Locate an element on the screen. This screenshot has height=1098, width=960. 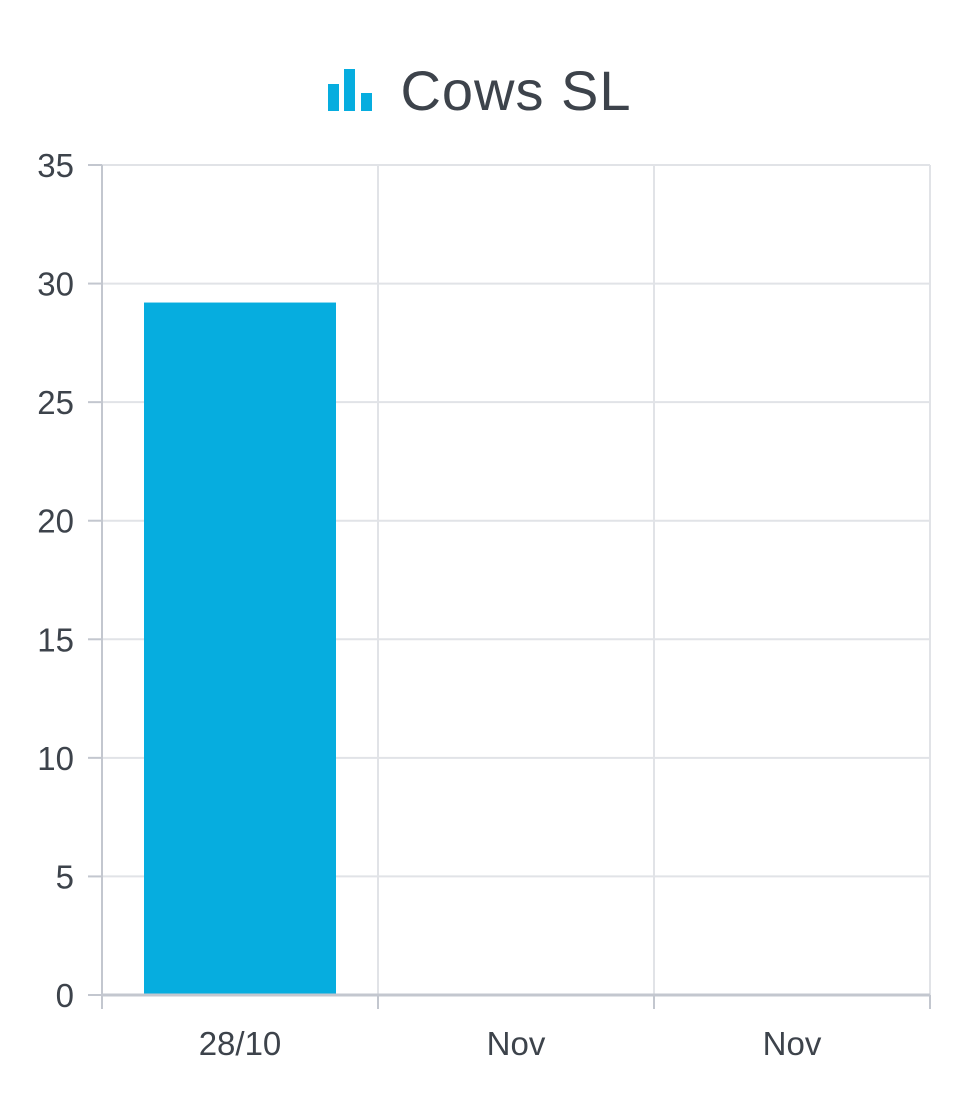
y-tick-label: 0 is located at coordinates (65, 995).